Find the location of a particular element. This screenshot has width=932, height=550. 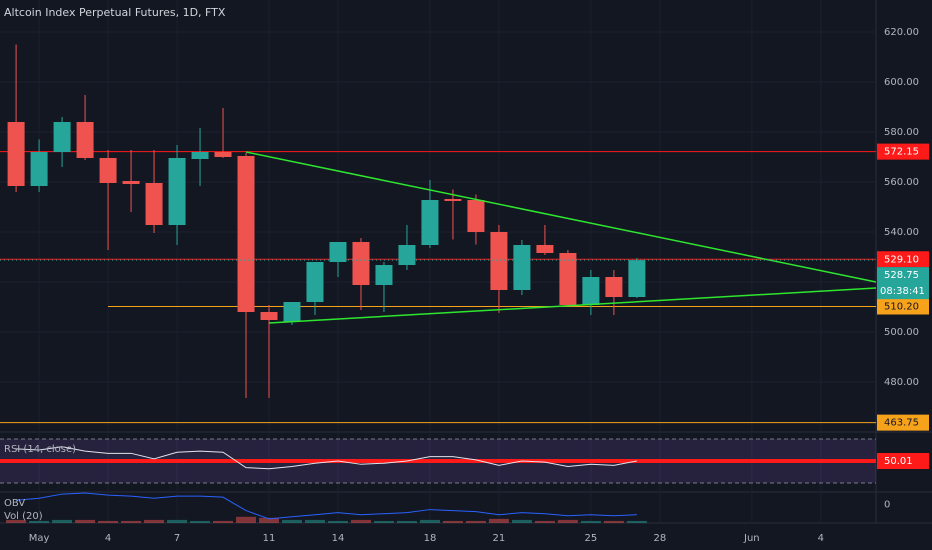

obv-tick-label: 0 is located at coordinates (887, 504).